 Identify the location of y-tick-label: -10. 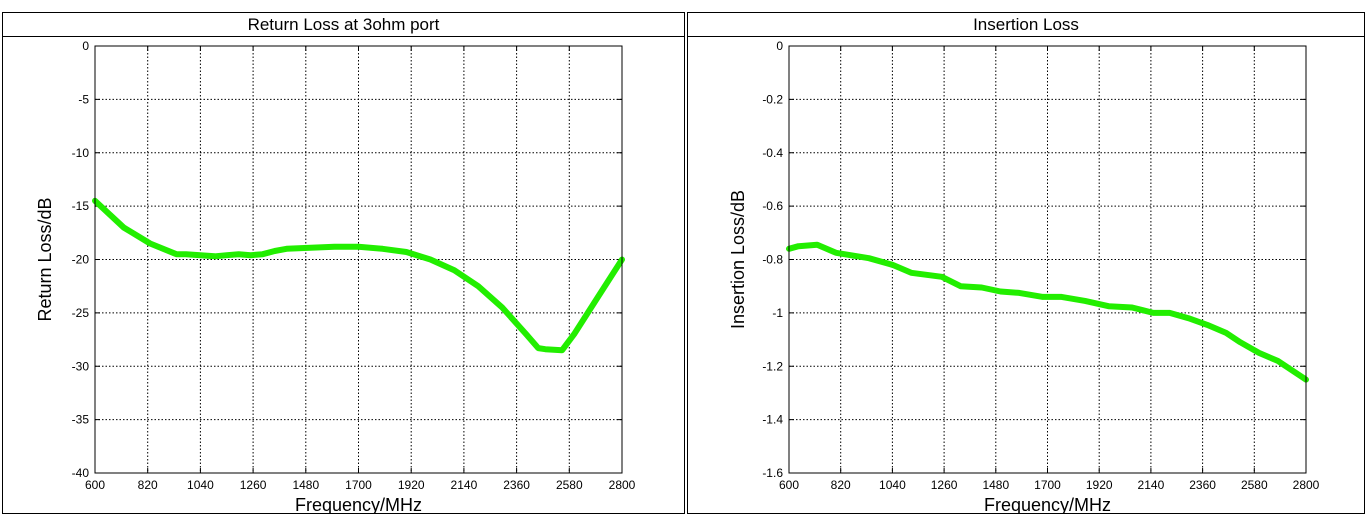
(81, 153).